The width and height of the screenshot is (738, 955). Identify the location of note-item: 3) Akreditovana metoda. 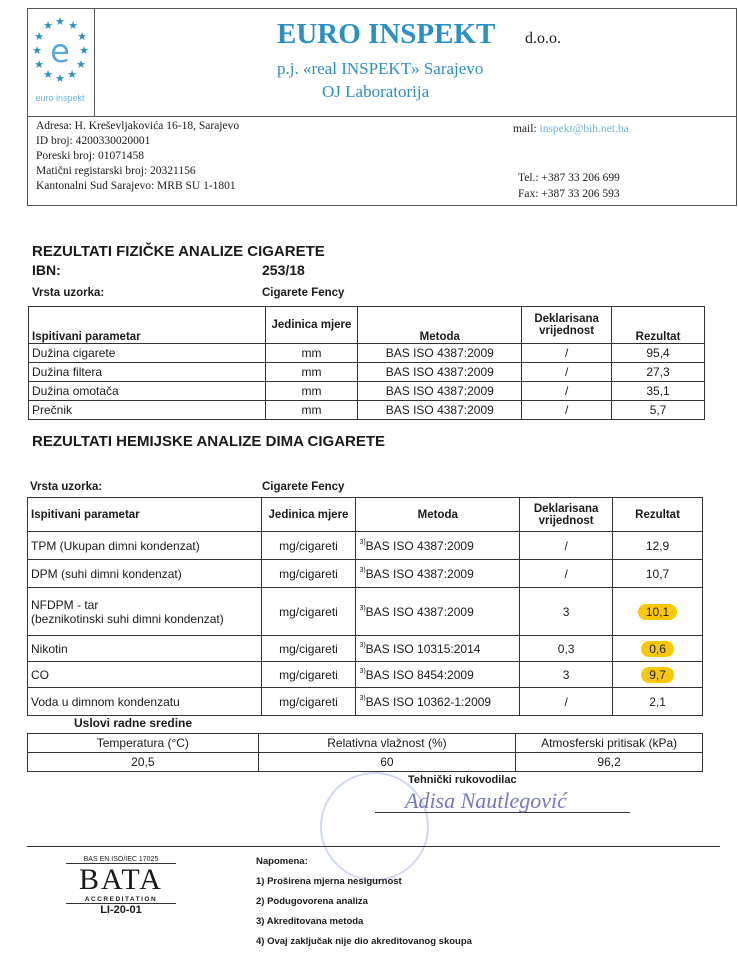
(310, 921).